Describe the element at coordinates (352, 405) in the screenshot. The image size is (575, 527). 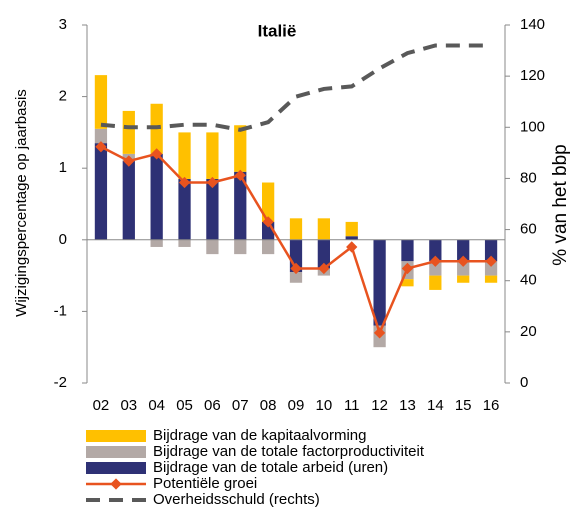
I see `x-tick-label: 11` at that location.